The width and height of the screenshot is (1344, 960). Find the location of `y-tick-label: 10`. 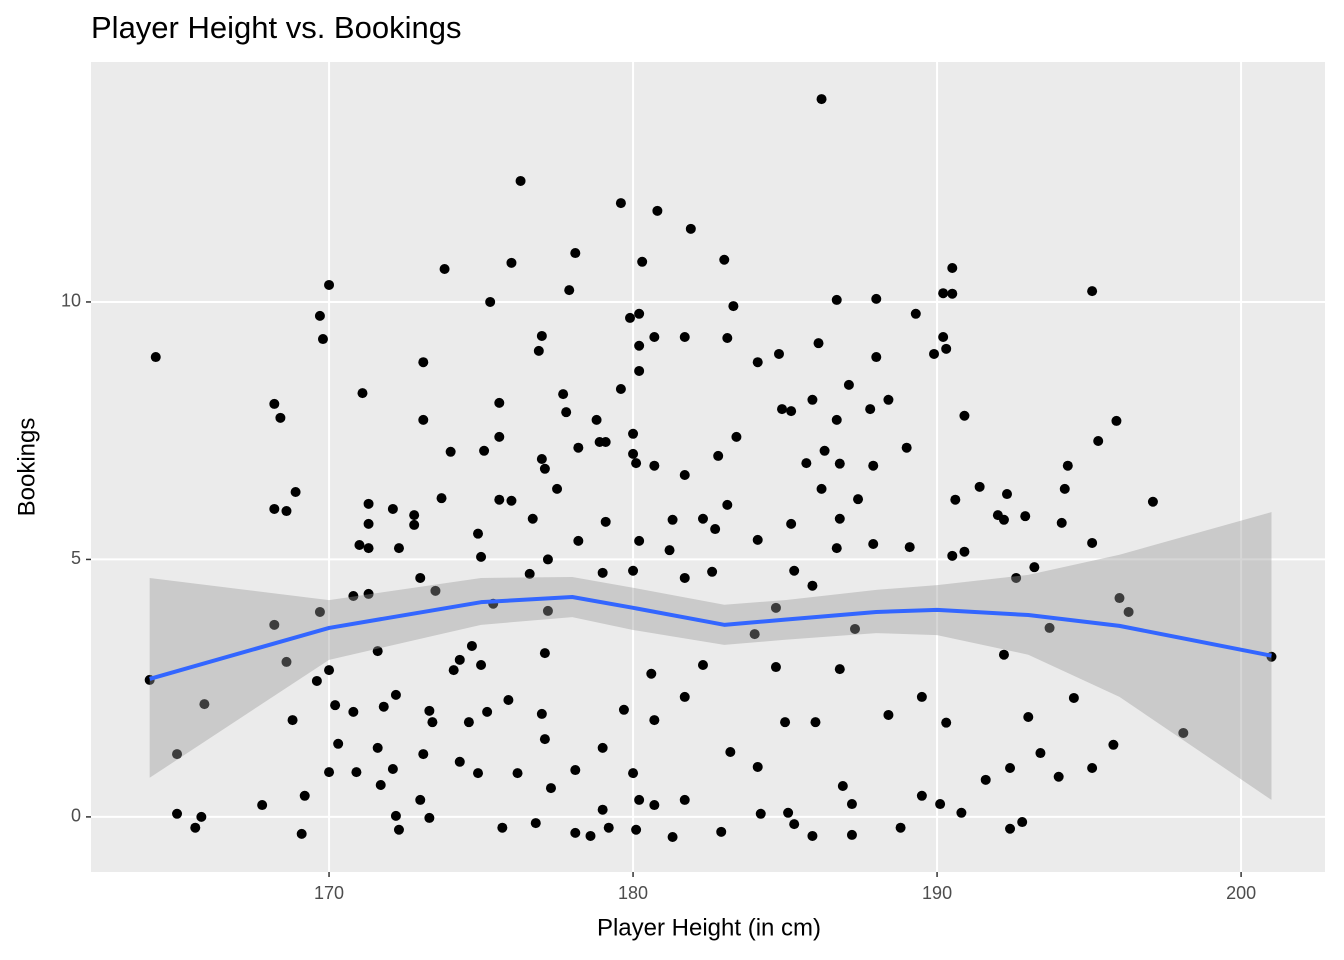

y-tick-label: 10 is located at coordinates (71, 301).